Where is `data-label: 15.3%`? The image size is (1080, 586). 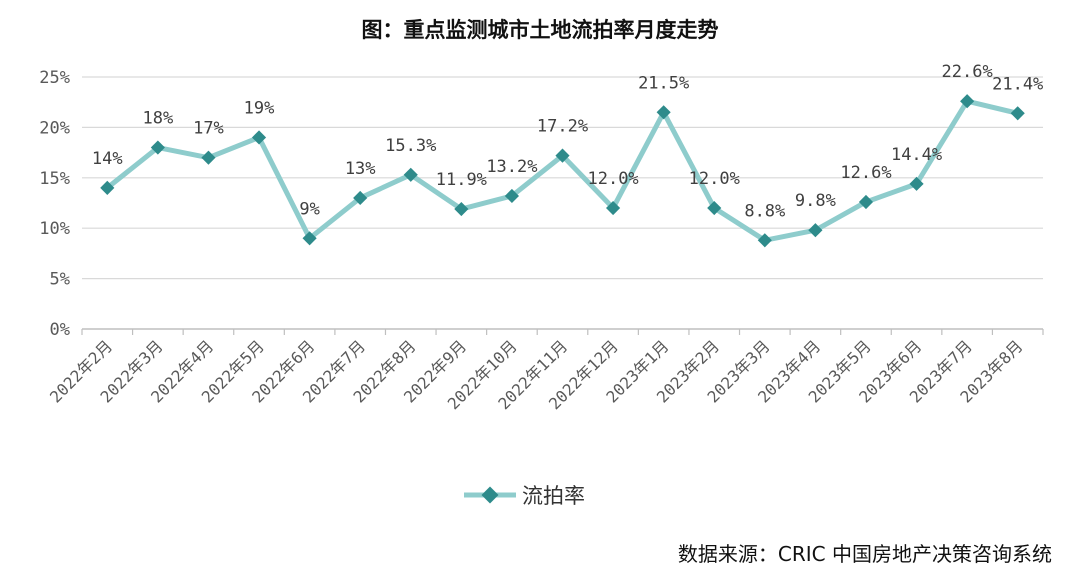
data-label: 15.3% is located at coordinates (410, 146).